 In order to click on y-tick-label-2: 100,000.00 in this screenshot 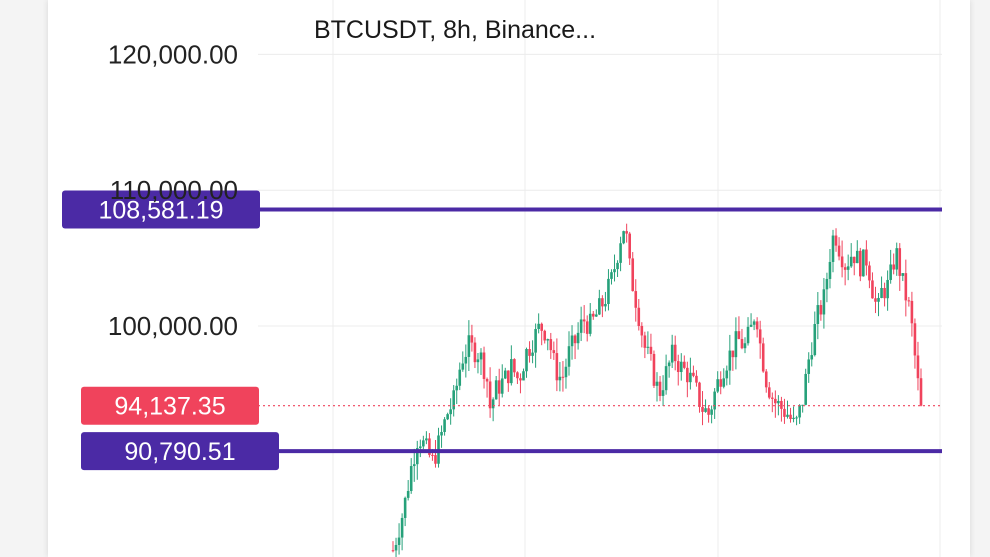, I will do `click(173, 326)`.